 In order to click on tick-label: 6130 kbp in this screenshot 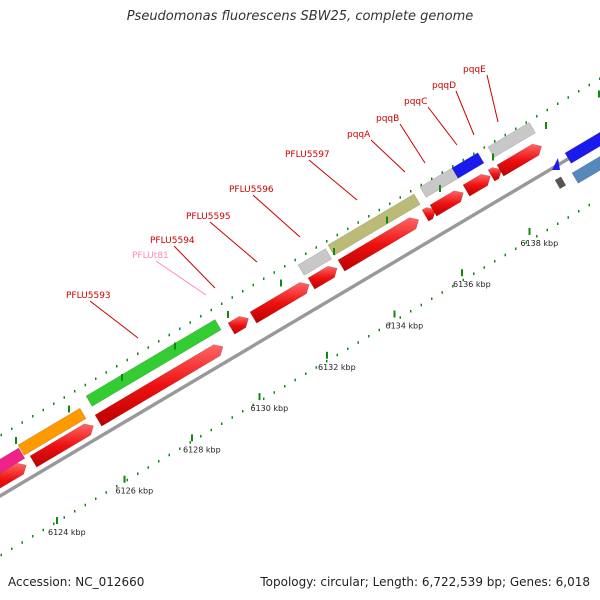, I will do `click(270, 408)`.